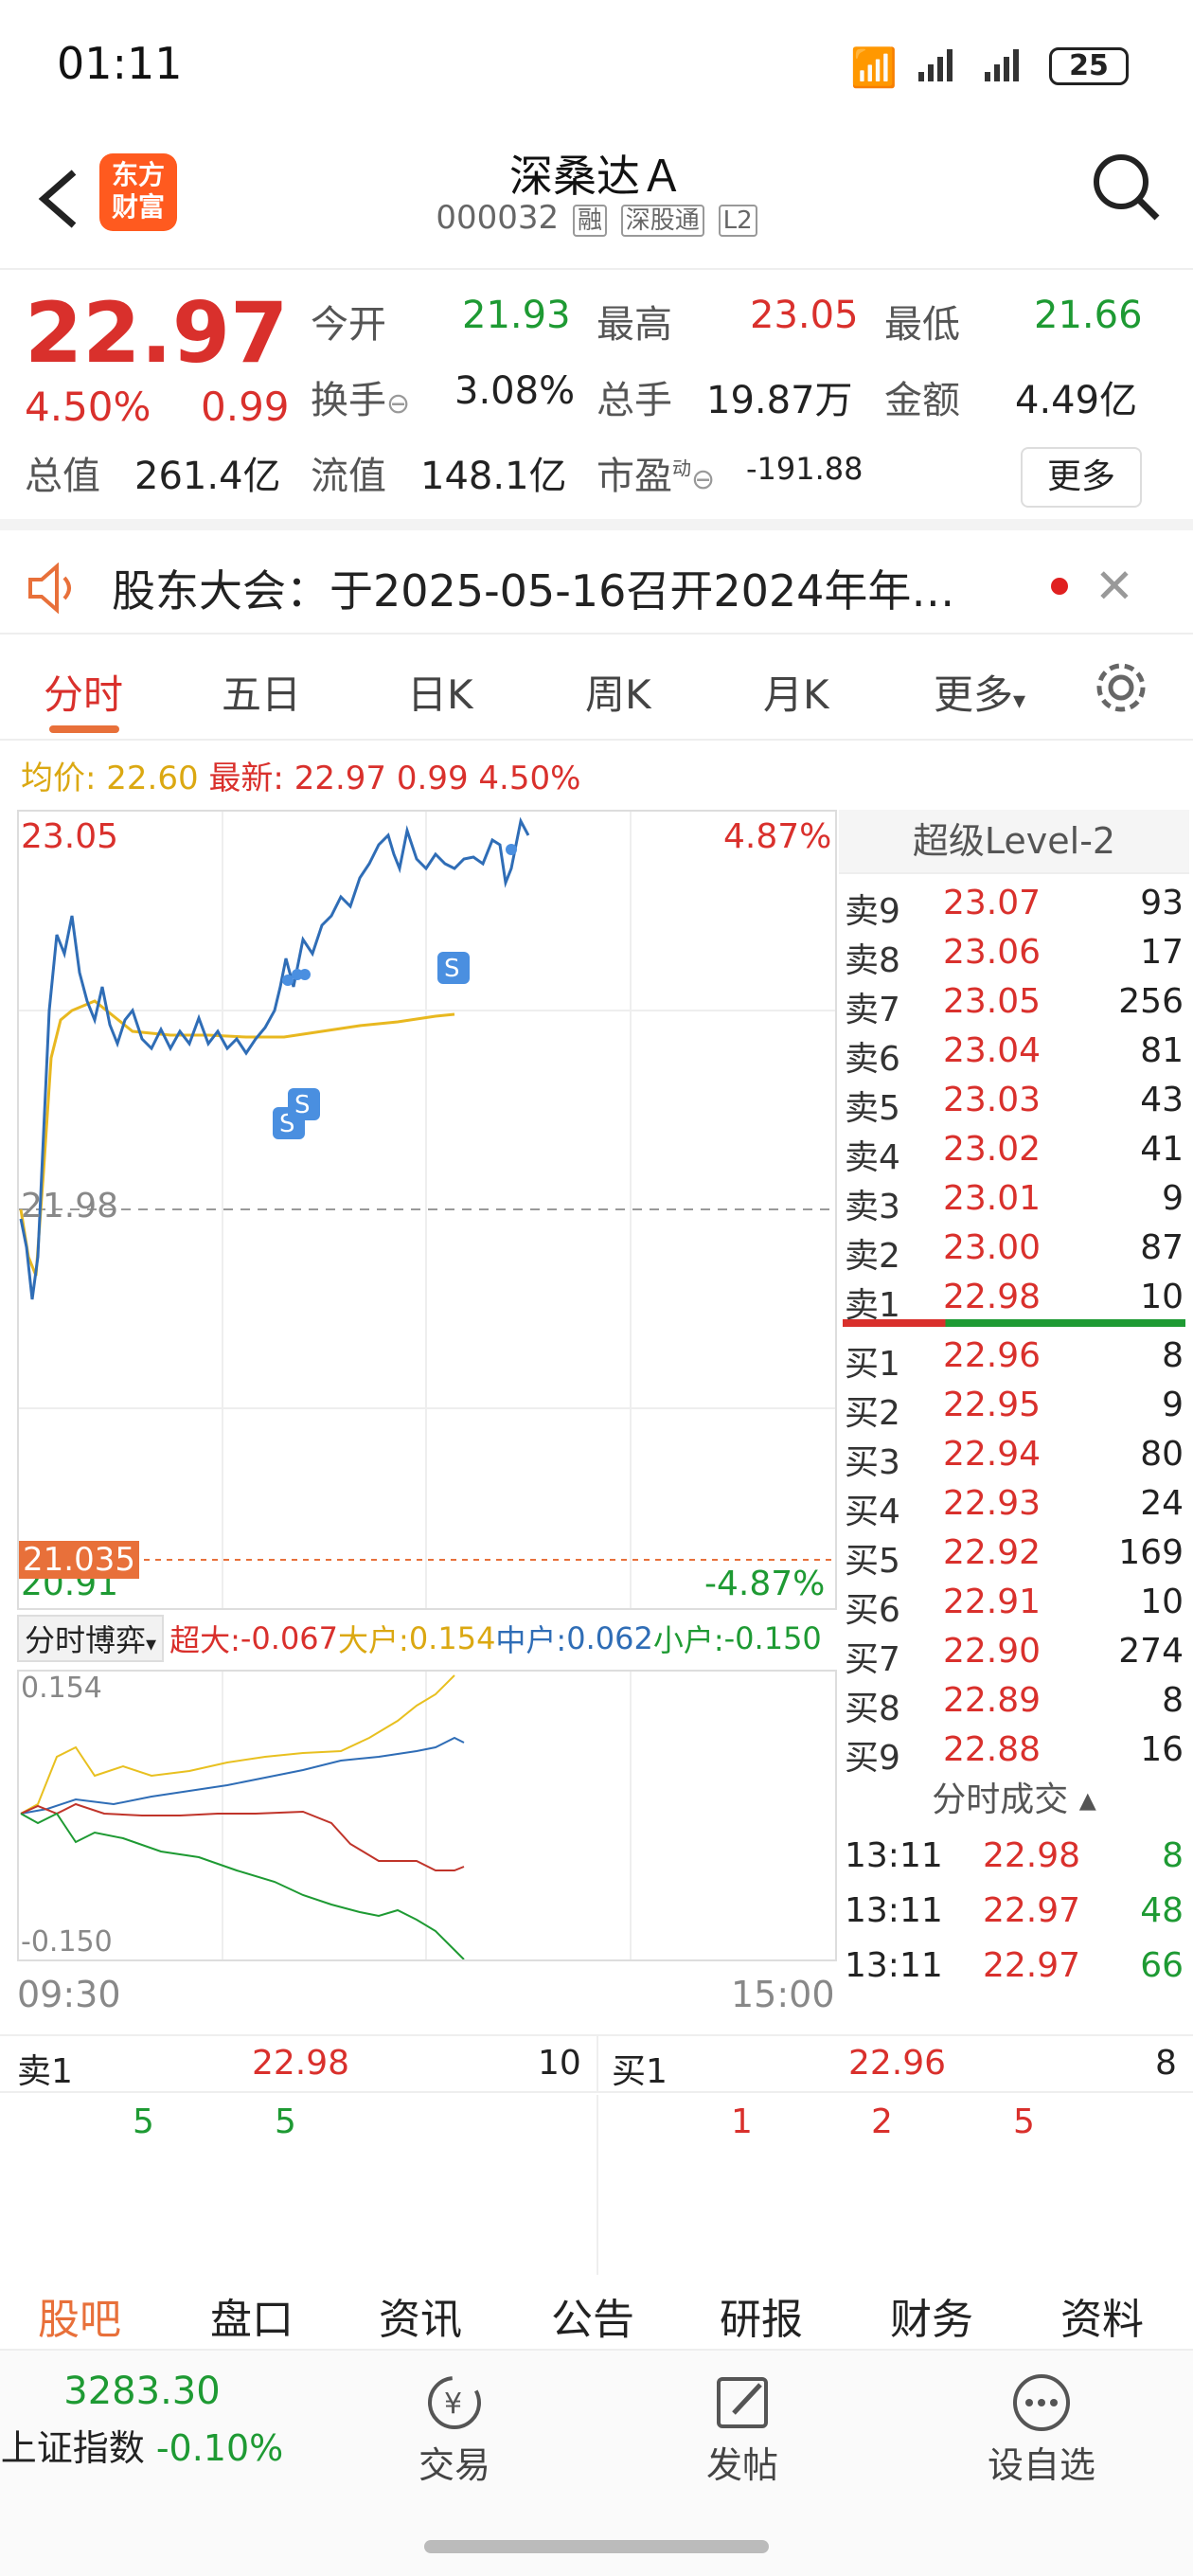 Image resolution: width=1193 pixels, height=2576 pixels. I want to click on tab-news: 资讯, so click(420, 2320).